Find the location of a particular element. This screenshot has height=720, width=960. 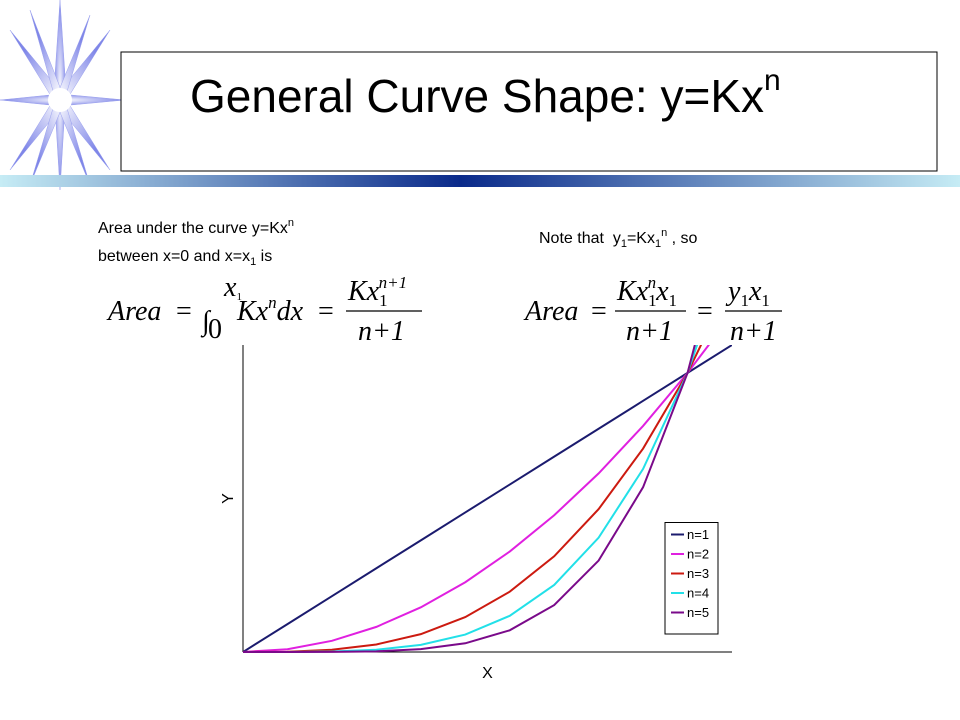

legend: n=1 n=2 n=3 n=4 n=5 is located at coordinates (691, 578).